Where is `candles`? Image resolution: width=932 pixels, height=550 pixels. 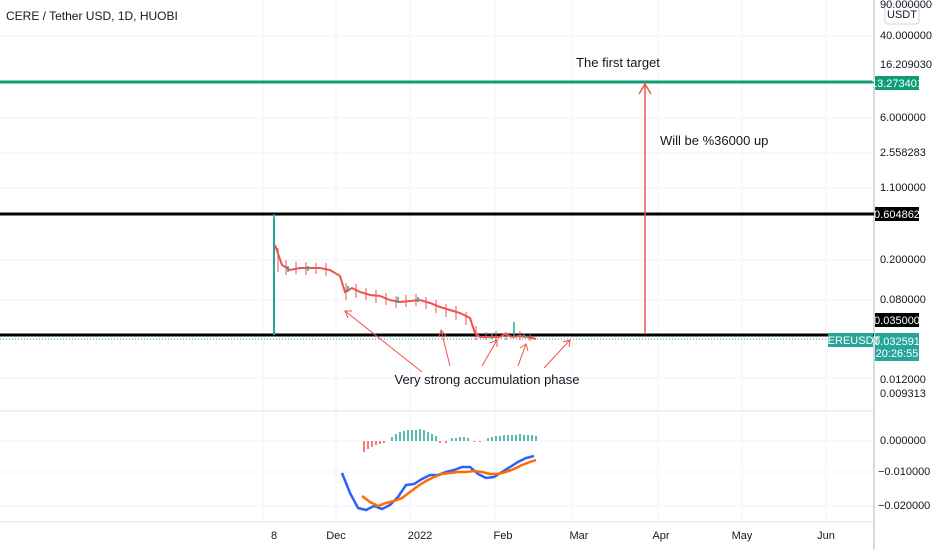 candles is located at coordinates (405, 277).